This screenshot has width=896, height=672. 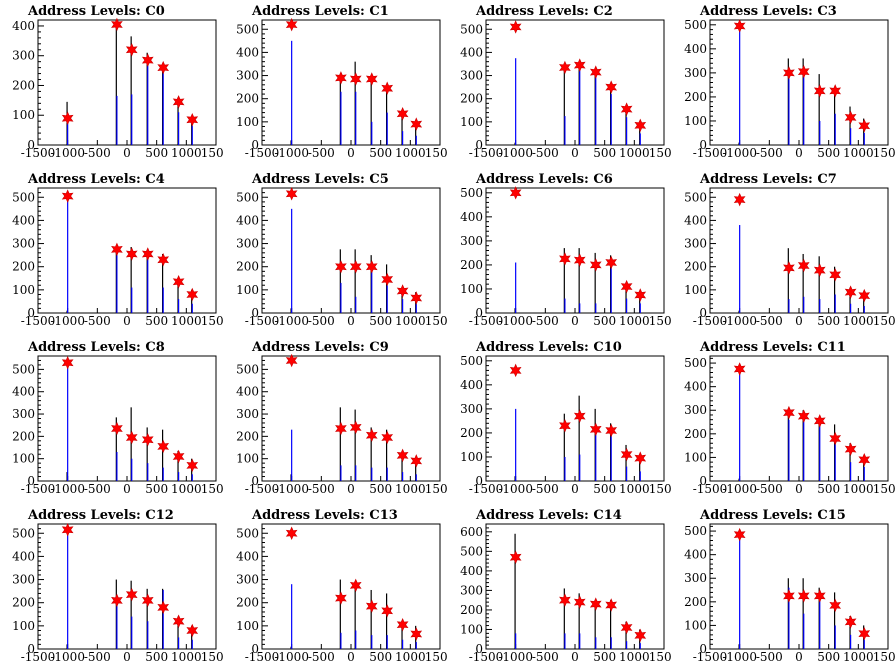 I want to click on y-tick-label: 600, so click(x=471, y=532).